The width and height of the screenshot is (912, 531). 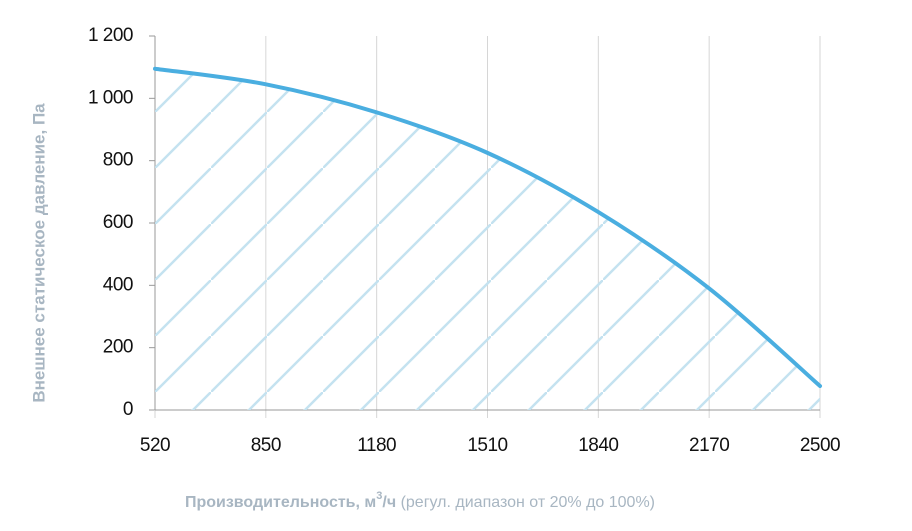 I want to click on x-label-unit: /ч, so click(x=389, y=502).